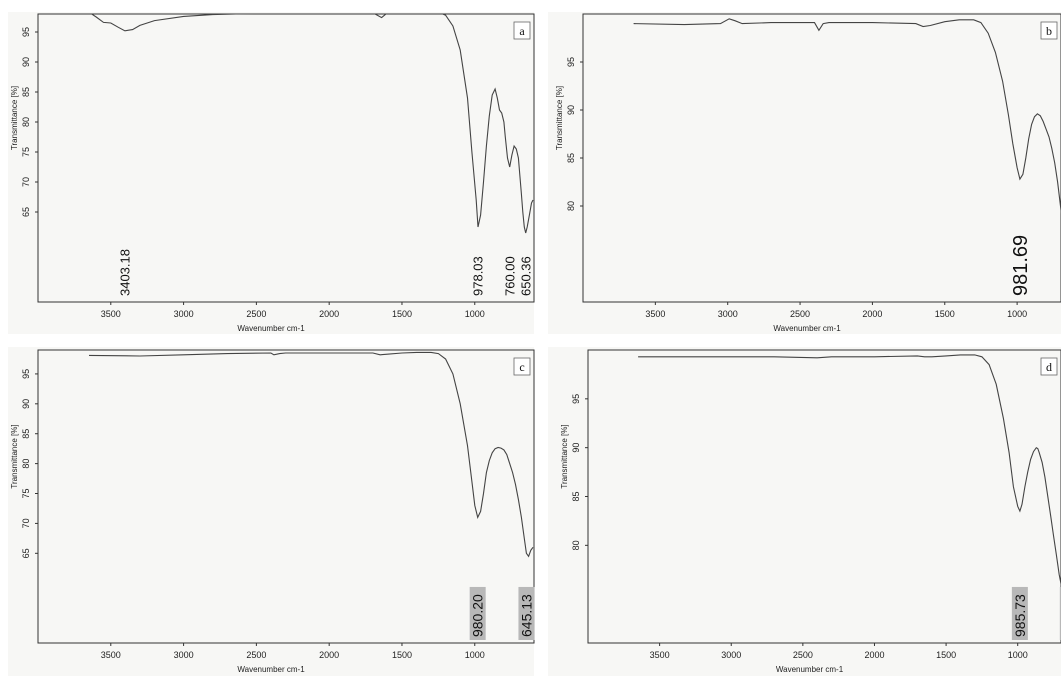 This screenshot has height=676, width=1061. What do you see at coordinates (478, 276) in the screenshot?
I see `peak-label: 978.03` at bounding box center [478, 276].